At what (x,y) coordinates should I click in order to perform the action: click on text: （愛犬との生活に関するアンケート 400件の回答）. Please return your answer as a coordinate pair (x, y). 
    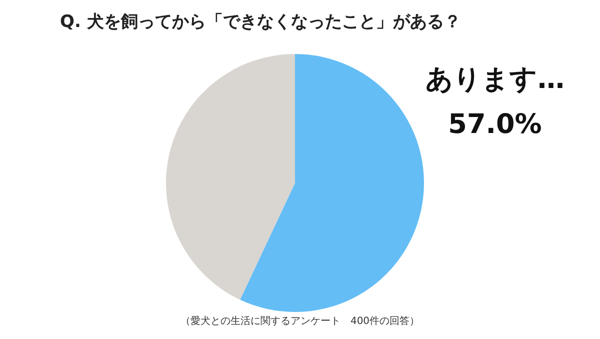
    Looking at the image, I should click on (300, 321).